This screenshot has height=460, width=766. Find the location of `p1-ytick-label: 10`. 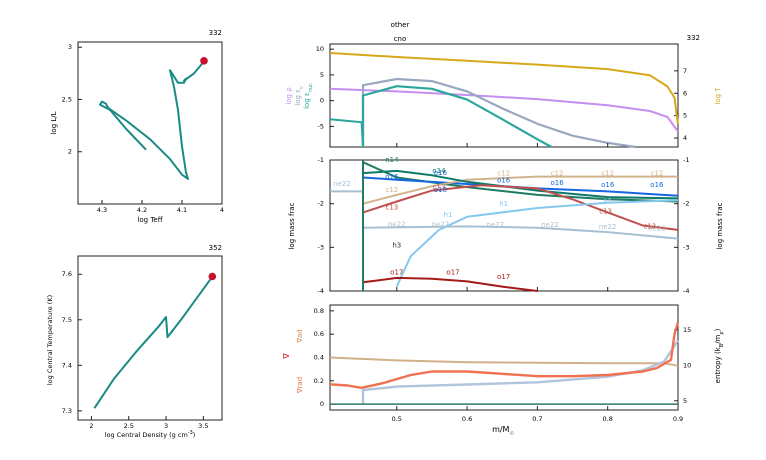

p1-ytick-label: 10 is located at coordinates (320, 49).